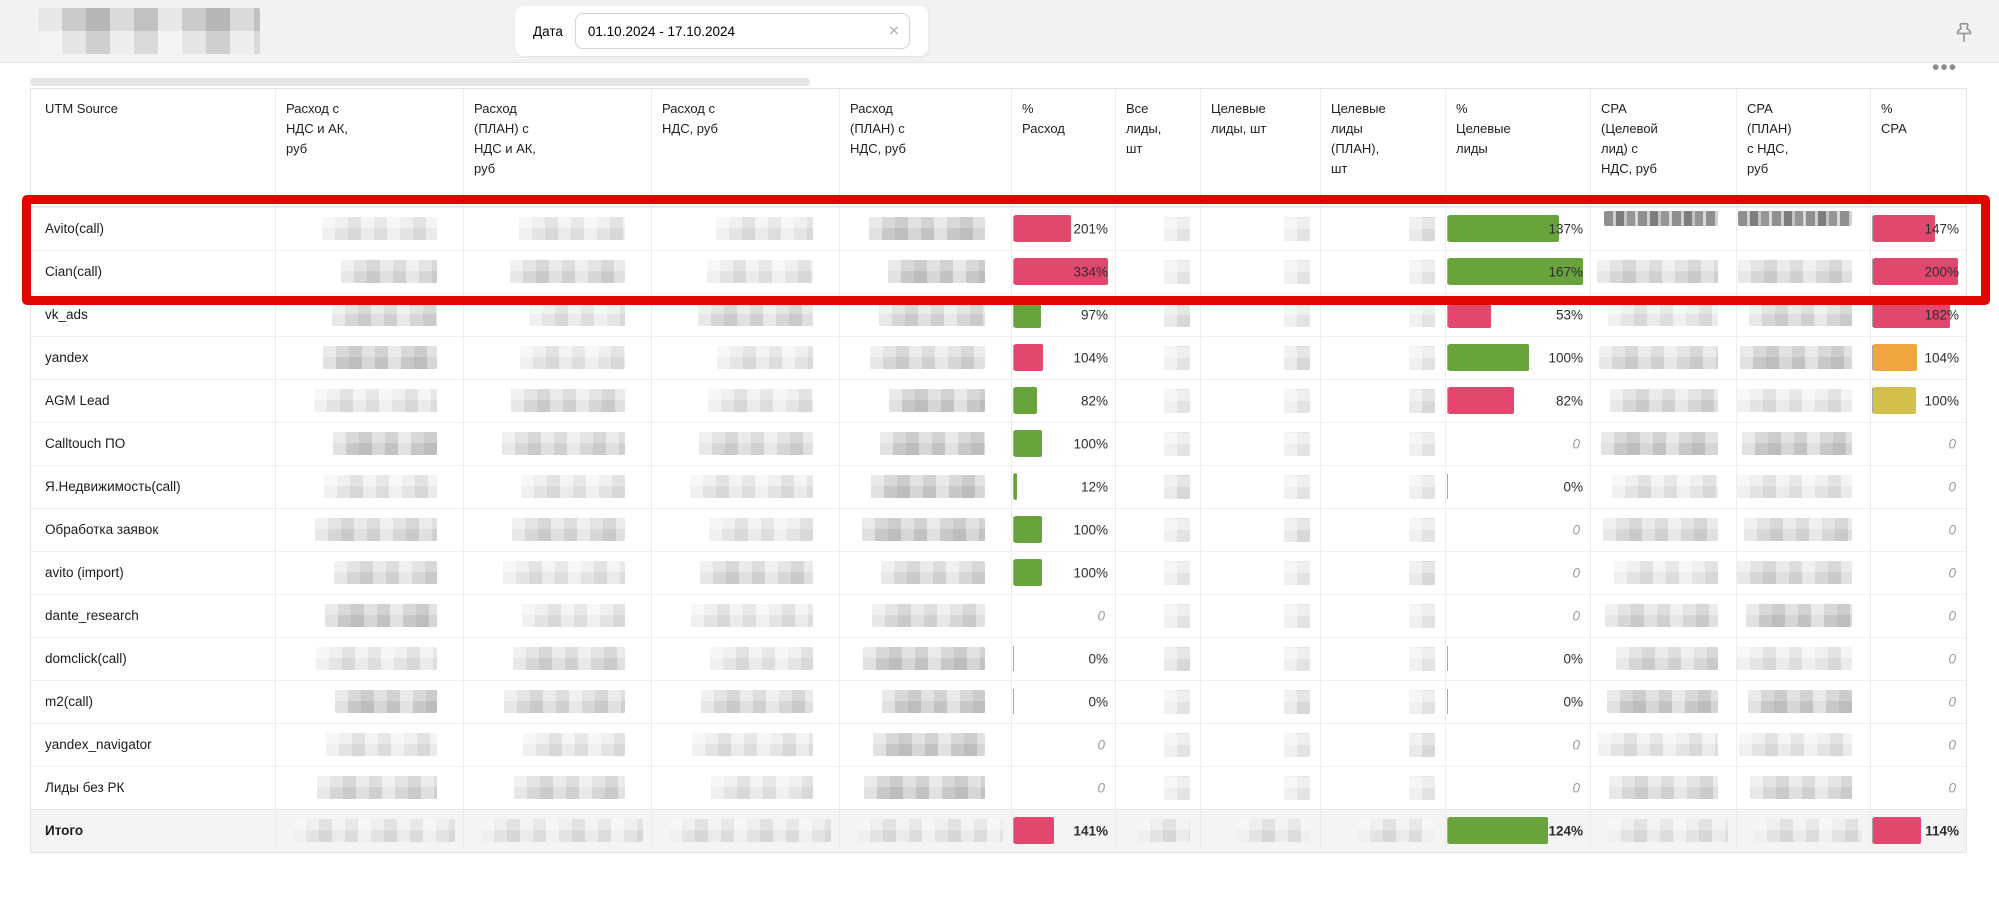  I want to click on table-row: m2(call) 0% 0% 0, so click(998, 701).